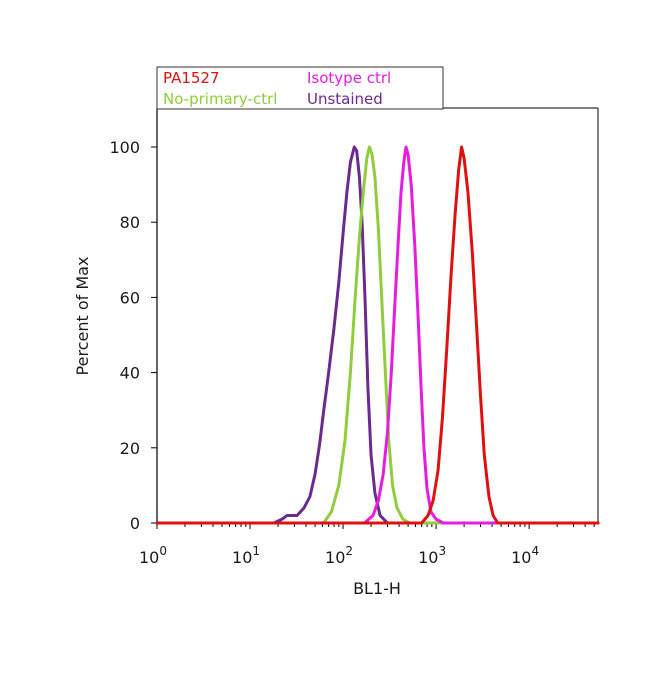  I want to click on legend-box, so click(300, 88).